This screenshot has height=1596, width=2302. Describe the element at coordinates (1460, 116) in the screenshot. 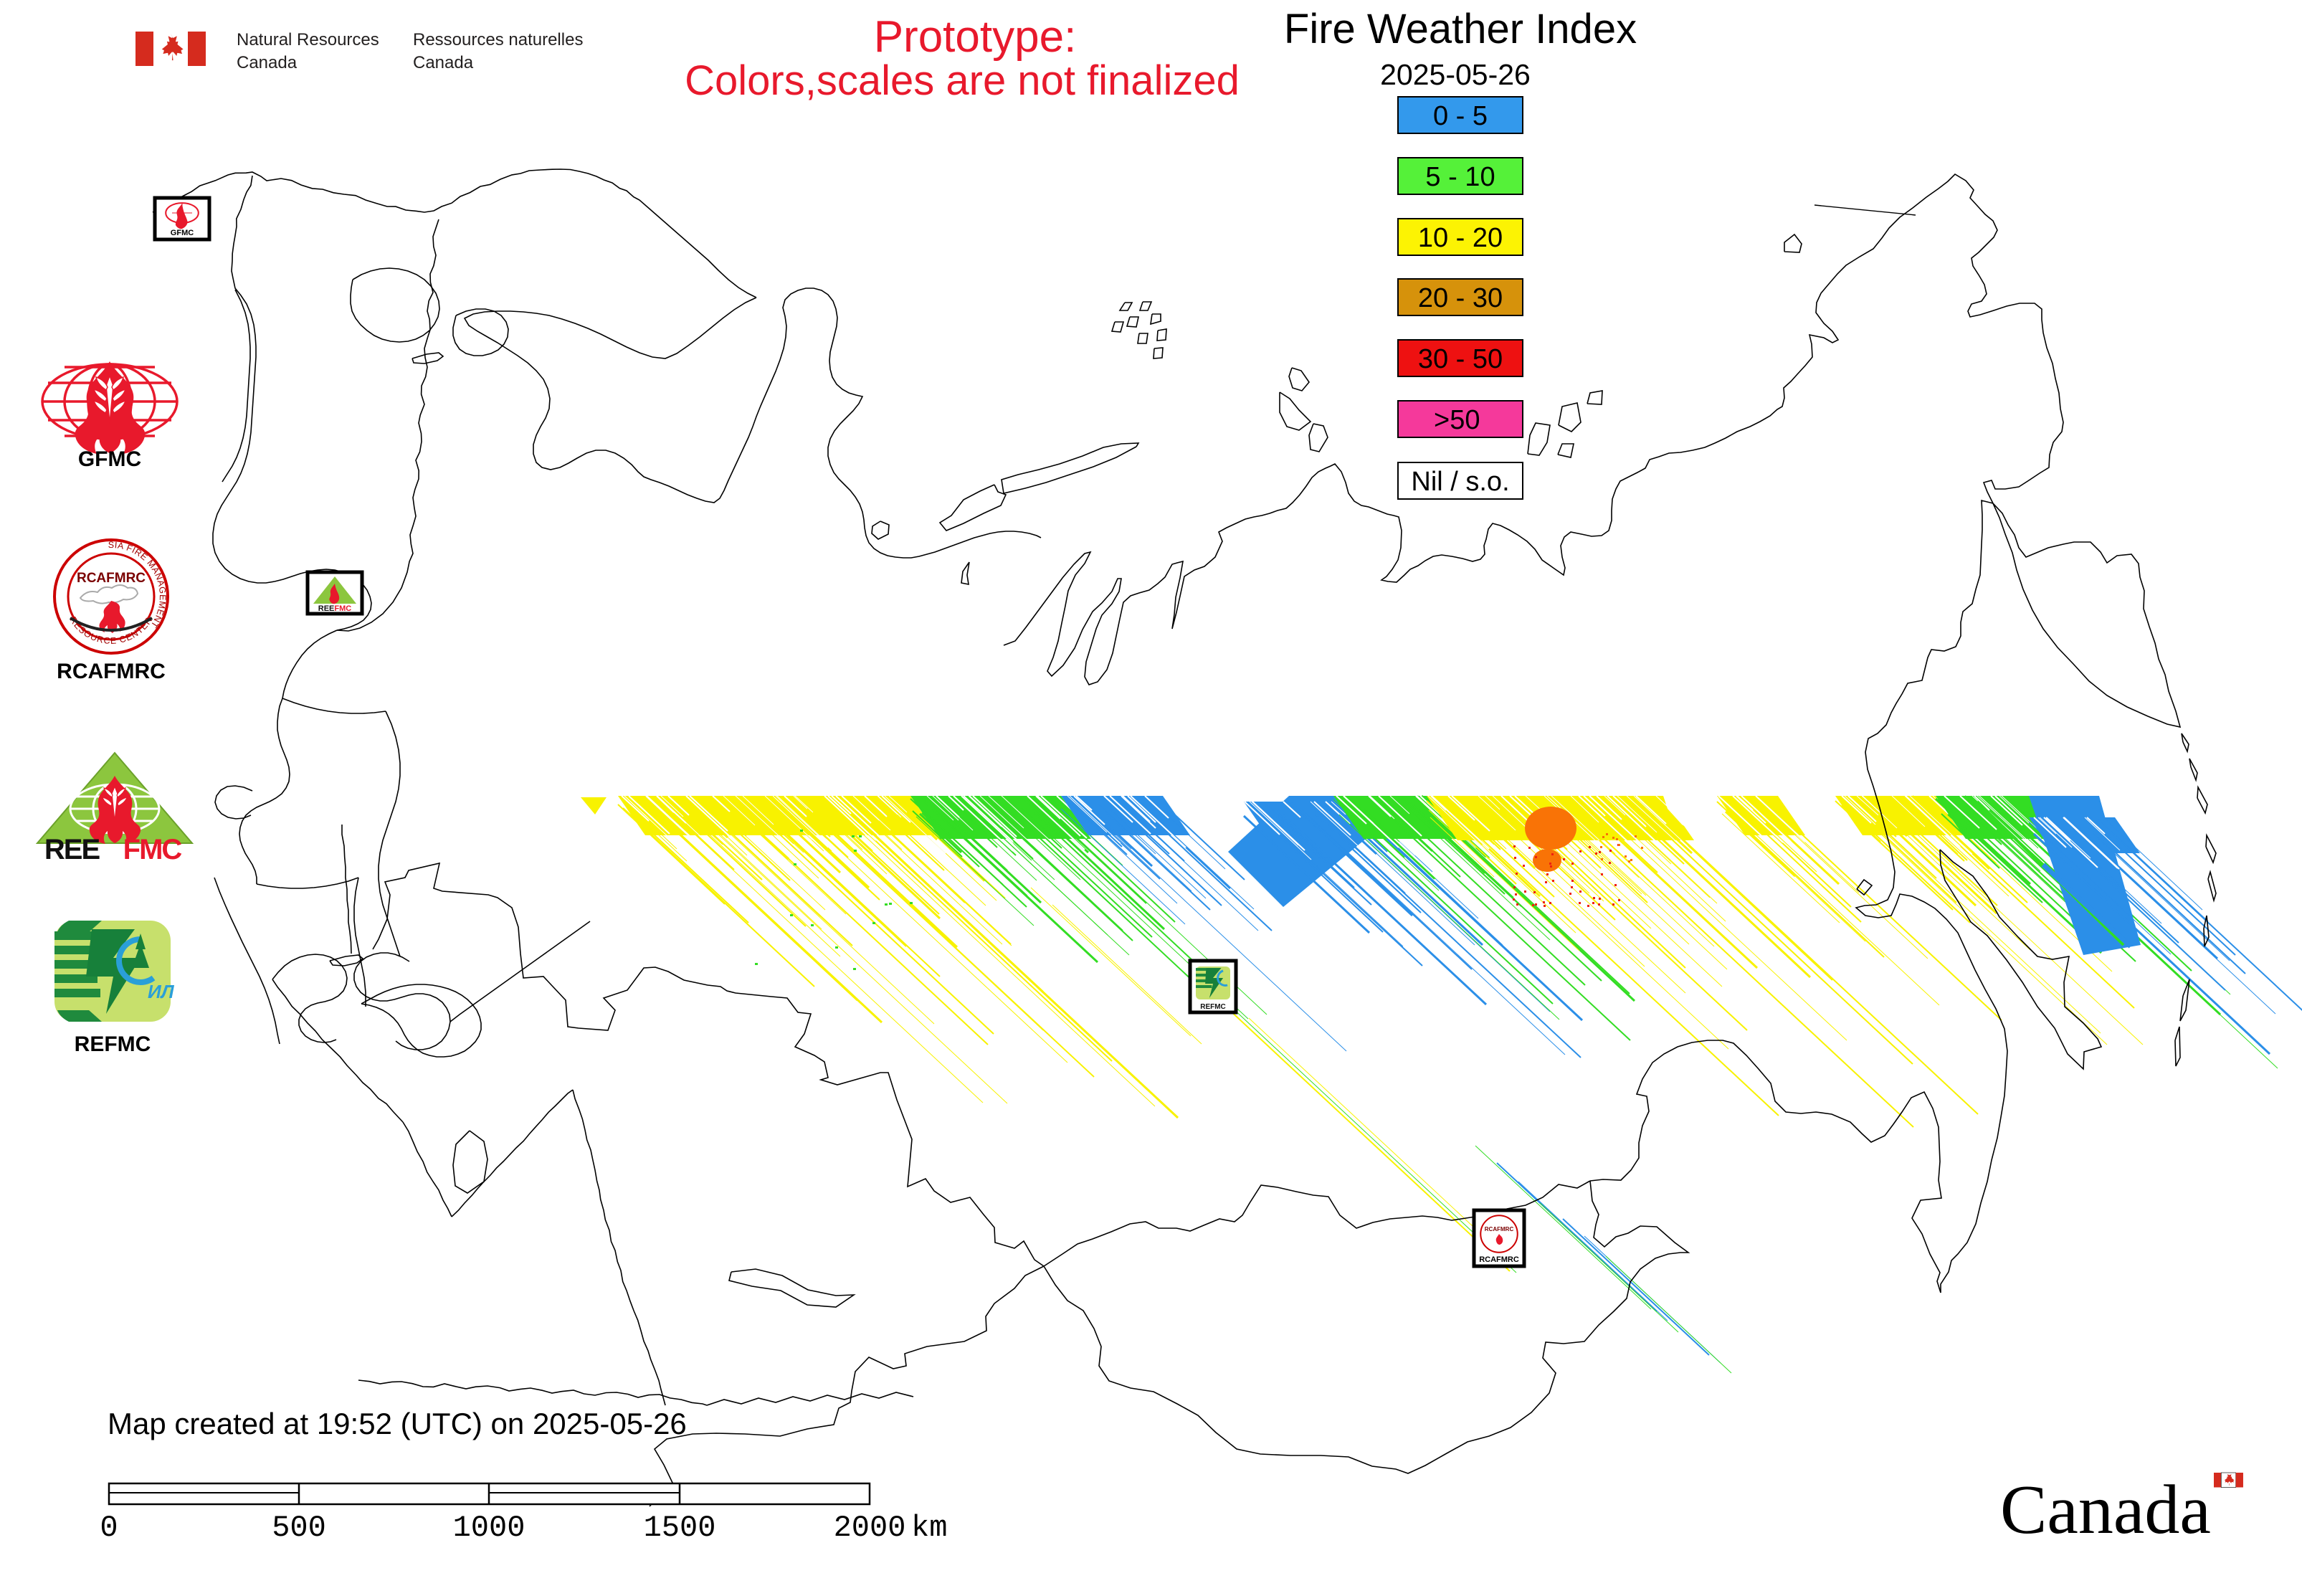

I see `svg-text: 0 - 5` at that location.